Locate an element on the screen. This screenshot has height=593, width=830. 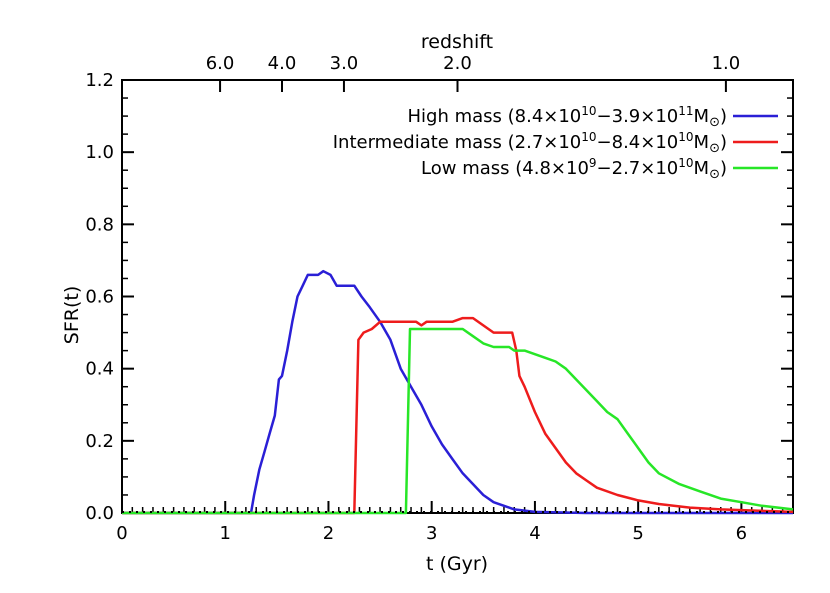
y-tick-label: 0.4 is located at coordinates (99, 369).